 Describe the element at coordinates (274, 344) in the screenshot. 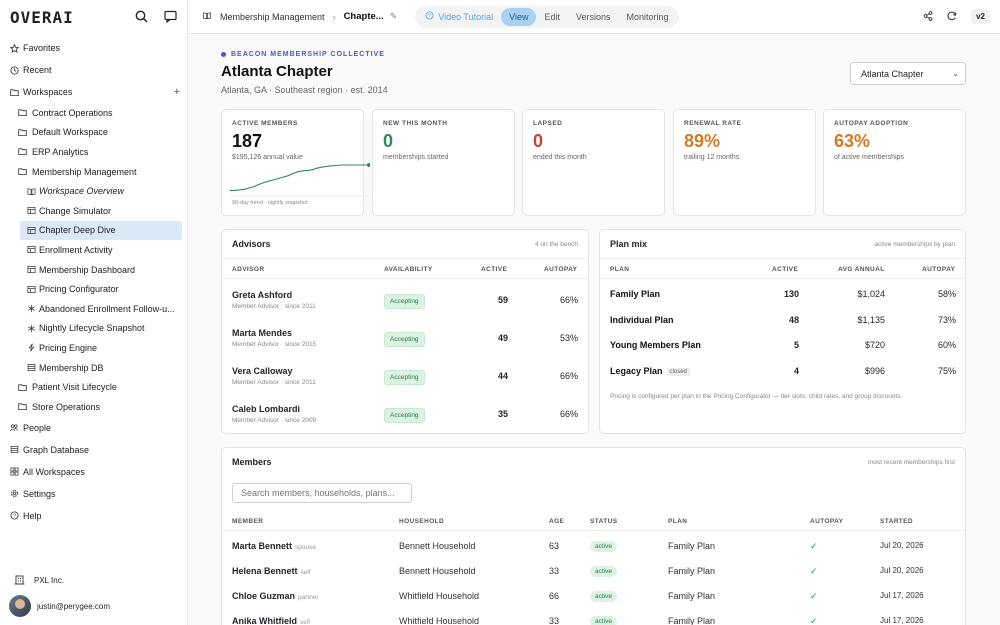

I see `advisor-role: Member Advisor · since 2015` at that location.